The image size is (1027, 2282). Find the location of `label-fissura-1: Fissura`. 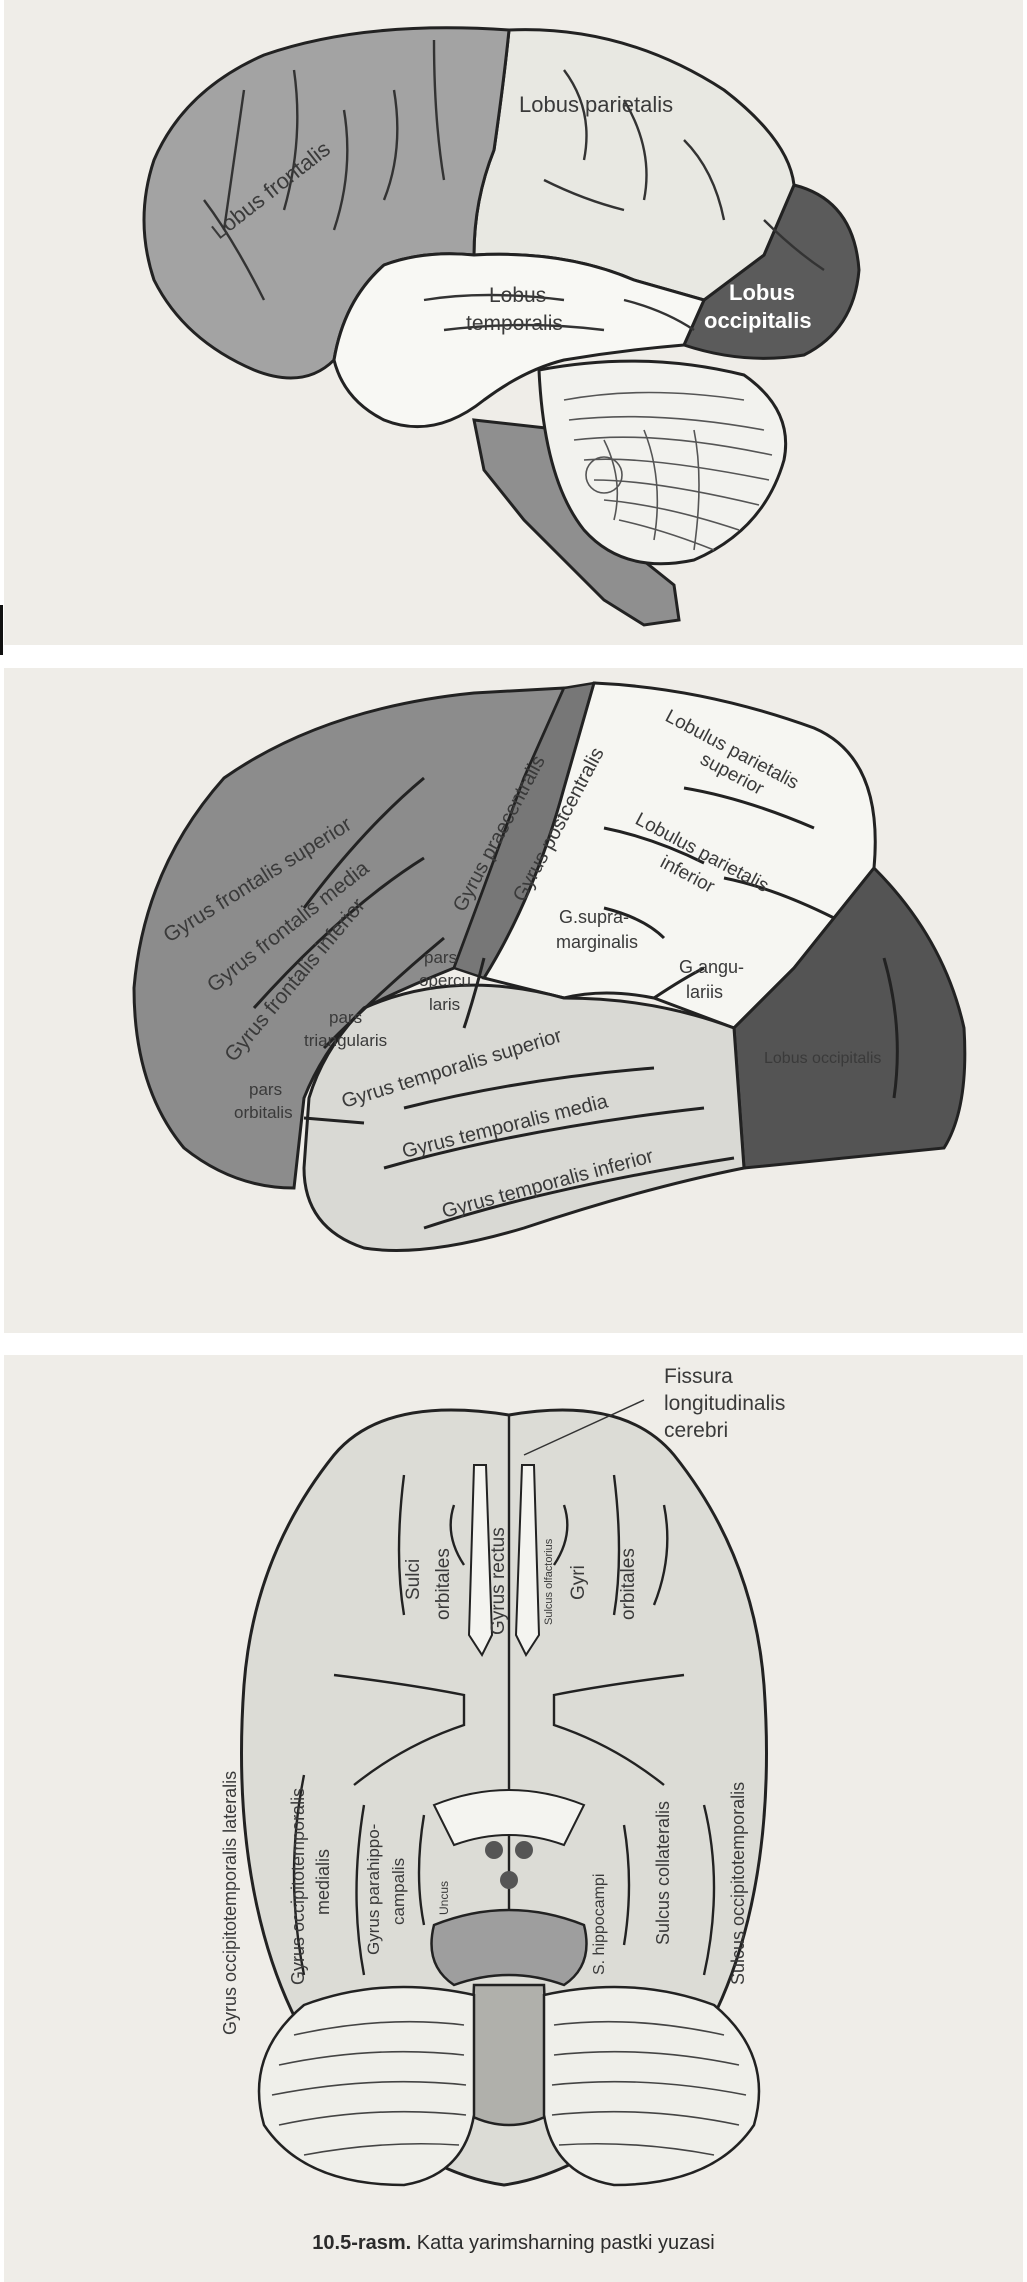

label-fissura-1: Fissura is located at coordinates (698, 1376).